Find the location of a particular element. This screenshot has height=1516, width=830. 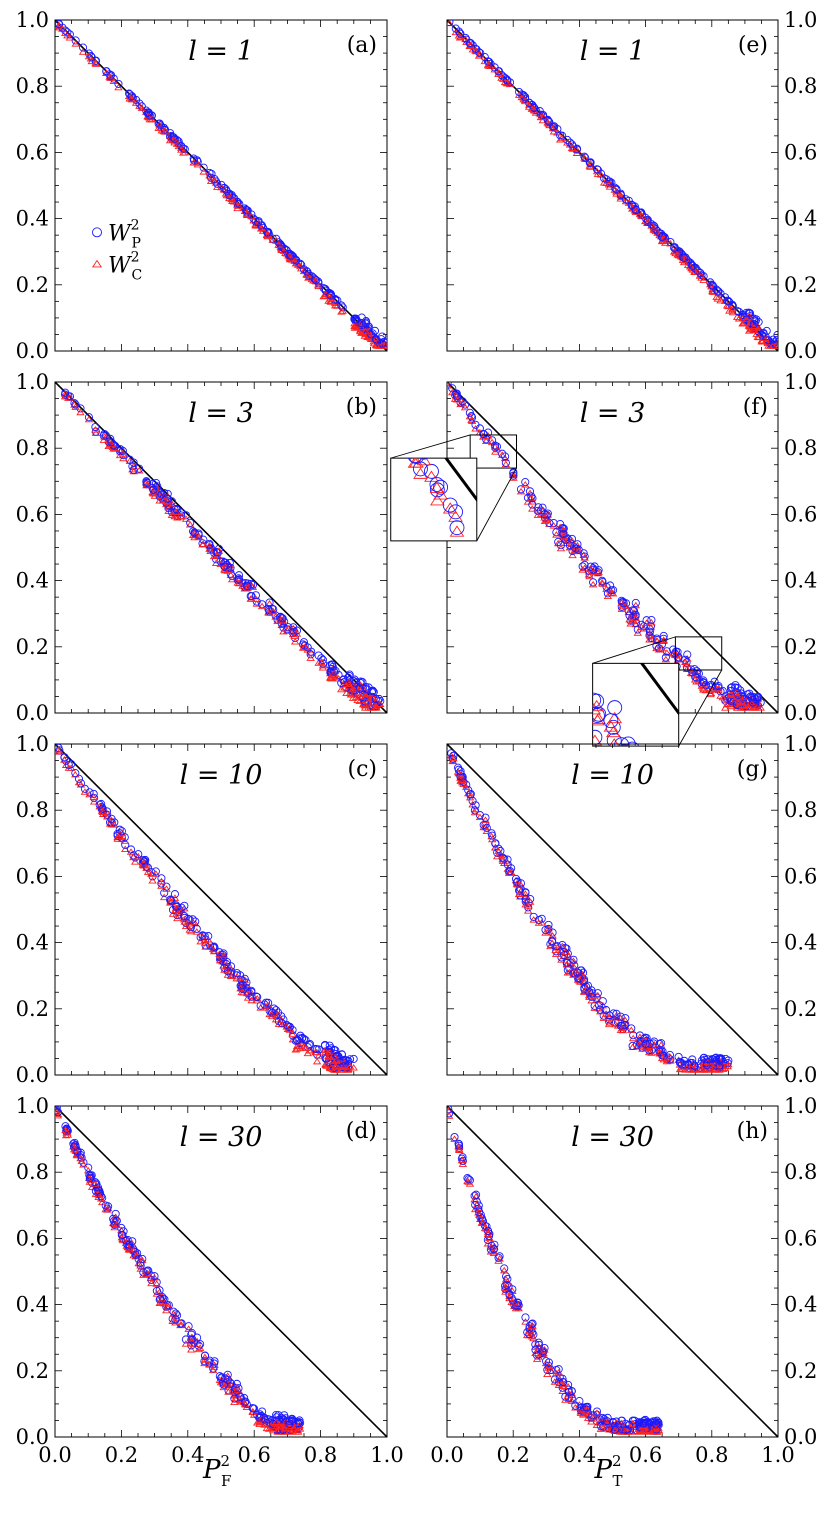

y-tick-label: 1.0 is located at coordinates (32, 1106).